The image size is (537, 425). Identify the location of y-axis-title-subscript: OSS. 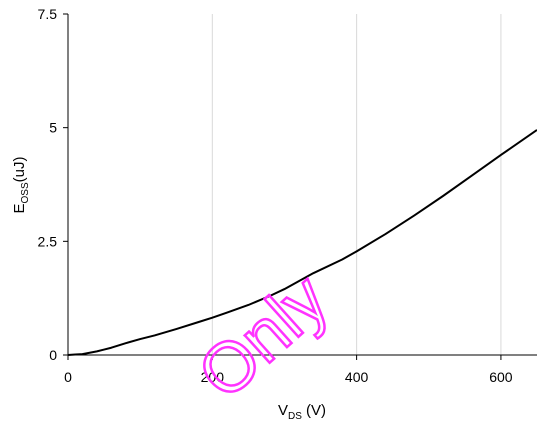
(25, 192).